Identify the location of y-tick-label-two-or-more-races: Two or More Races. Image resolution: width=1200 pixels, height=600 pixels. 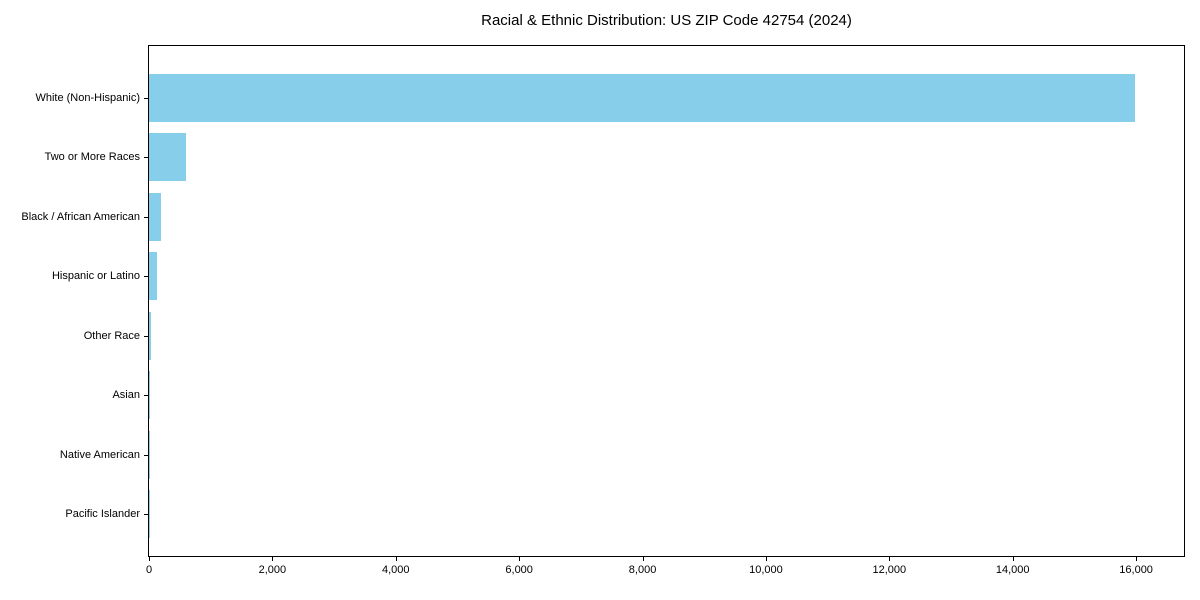
(92, 157).